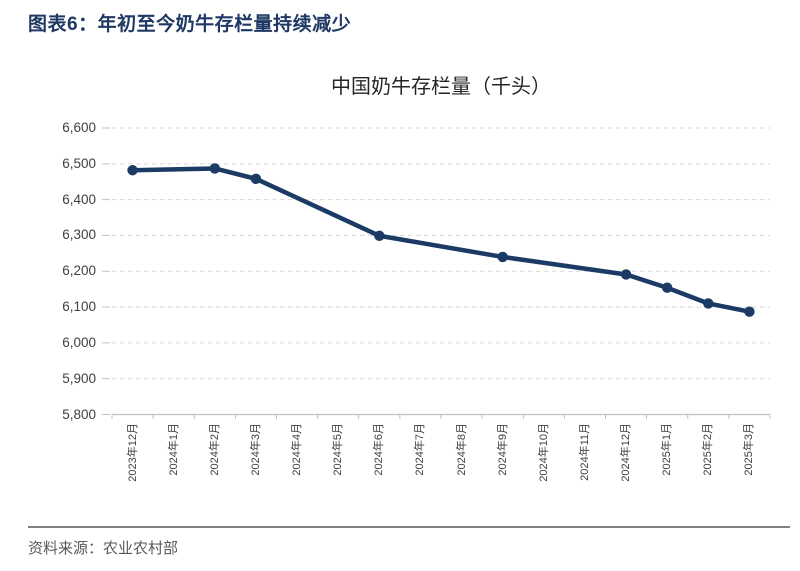 Image resolution: width=800 pixels, height=571 pixels. Describe the element at coordinates (338, 449) in the screenshot. I see `x-axis-label: 2024年5月` at that location.